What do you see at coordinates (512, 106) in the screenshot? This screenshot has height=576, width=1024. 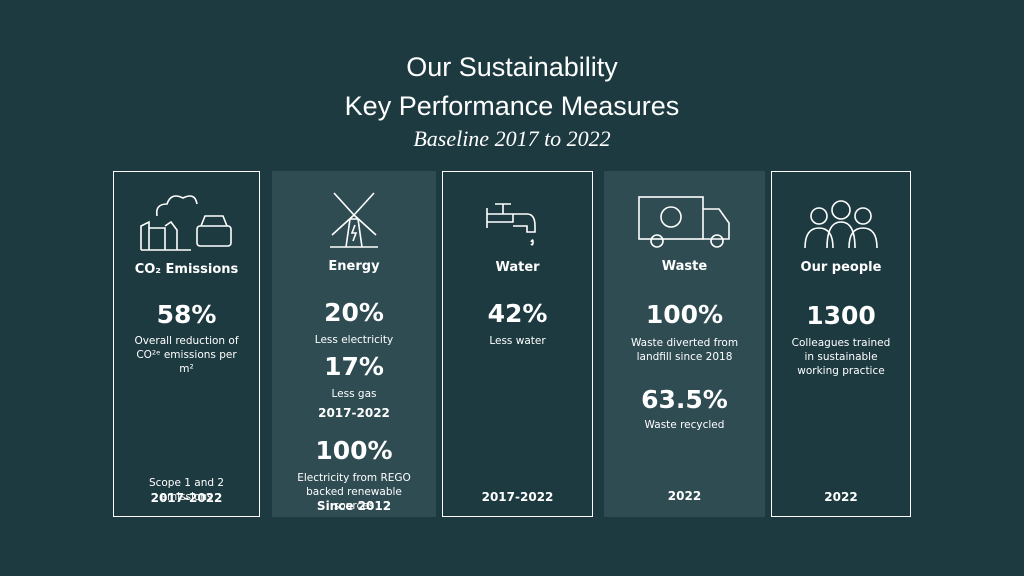 I see `title-line: Key Performance Measures` at bounding box center [512, 106].